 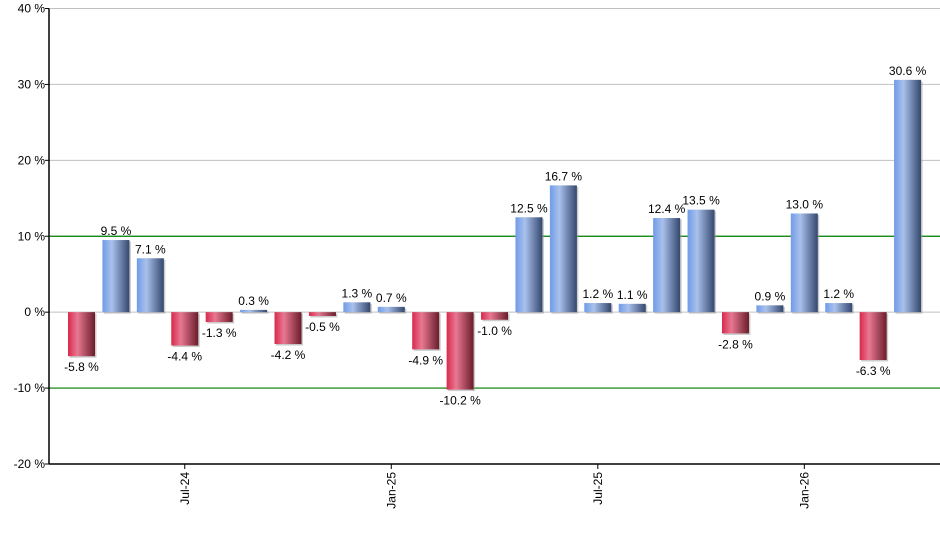 I want to click on data-label: 0.3 %, so click(x=253, y=301).